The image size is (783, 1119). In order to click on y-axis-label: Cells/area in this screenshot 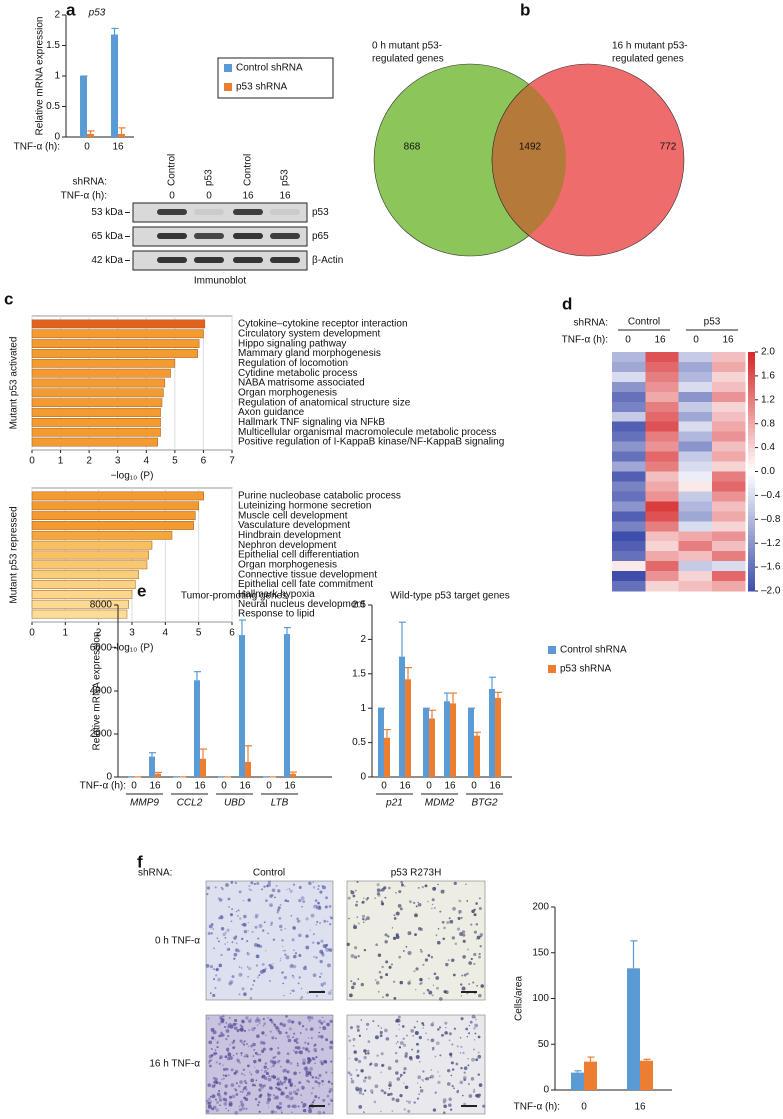, I will do `click(519, 998)`.